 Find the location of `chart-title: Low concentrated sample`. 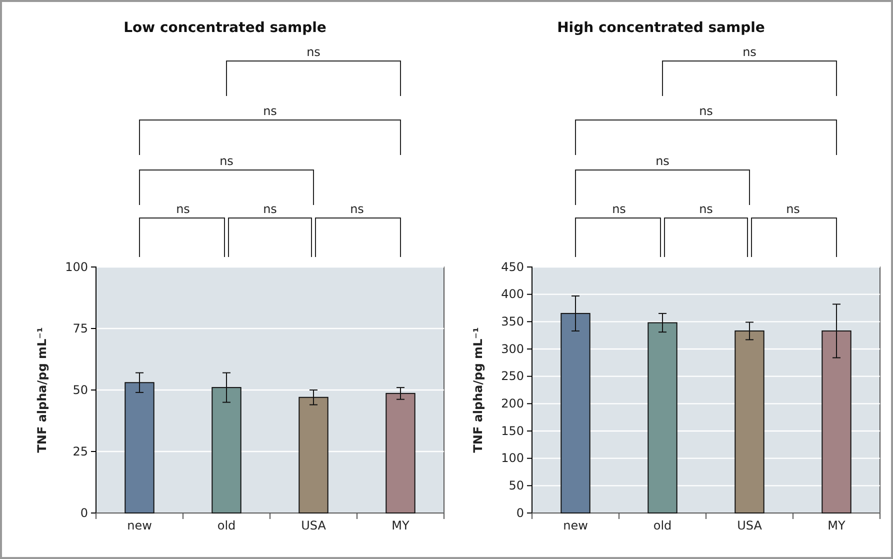

chart-title: Low concentrated sample is located at coordinates (225, 28).